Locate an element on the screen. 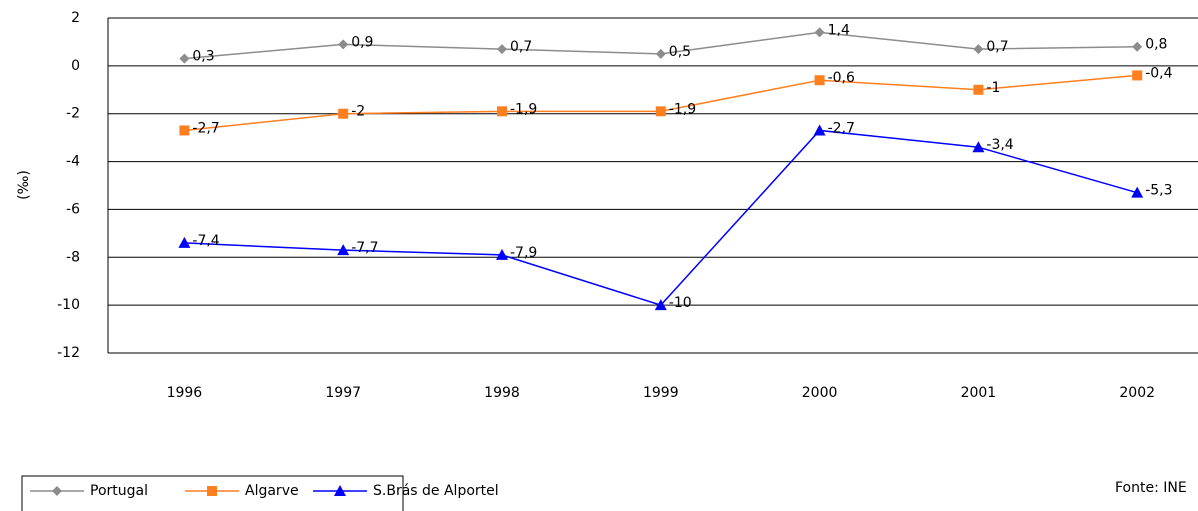 Image resolution: width=1198 pixels, height=511 pixels. data-label: 0,8 is located at coordinates (1156, 45).